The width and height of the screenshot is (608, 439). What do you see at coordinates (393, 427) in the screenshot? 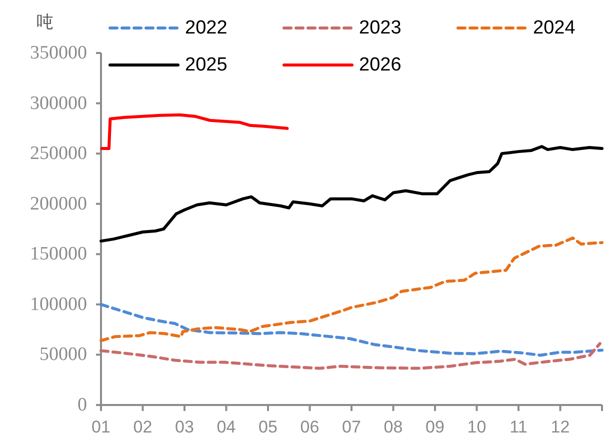
I see `x-tick-label: 08` at bounding box center [393, 427].